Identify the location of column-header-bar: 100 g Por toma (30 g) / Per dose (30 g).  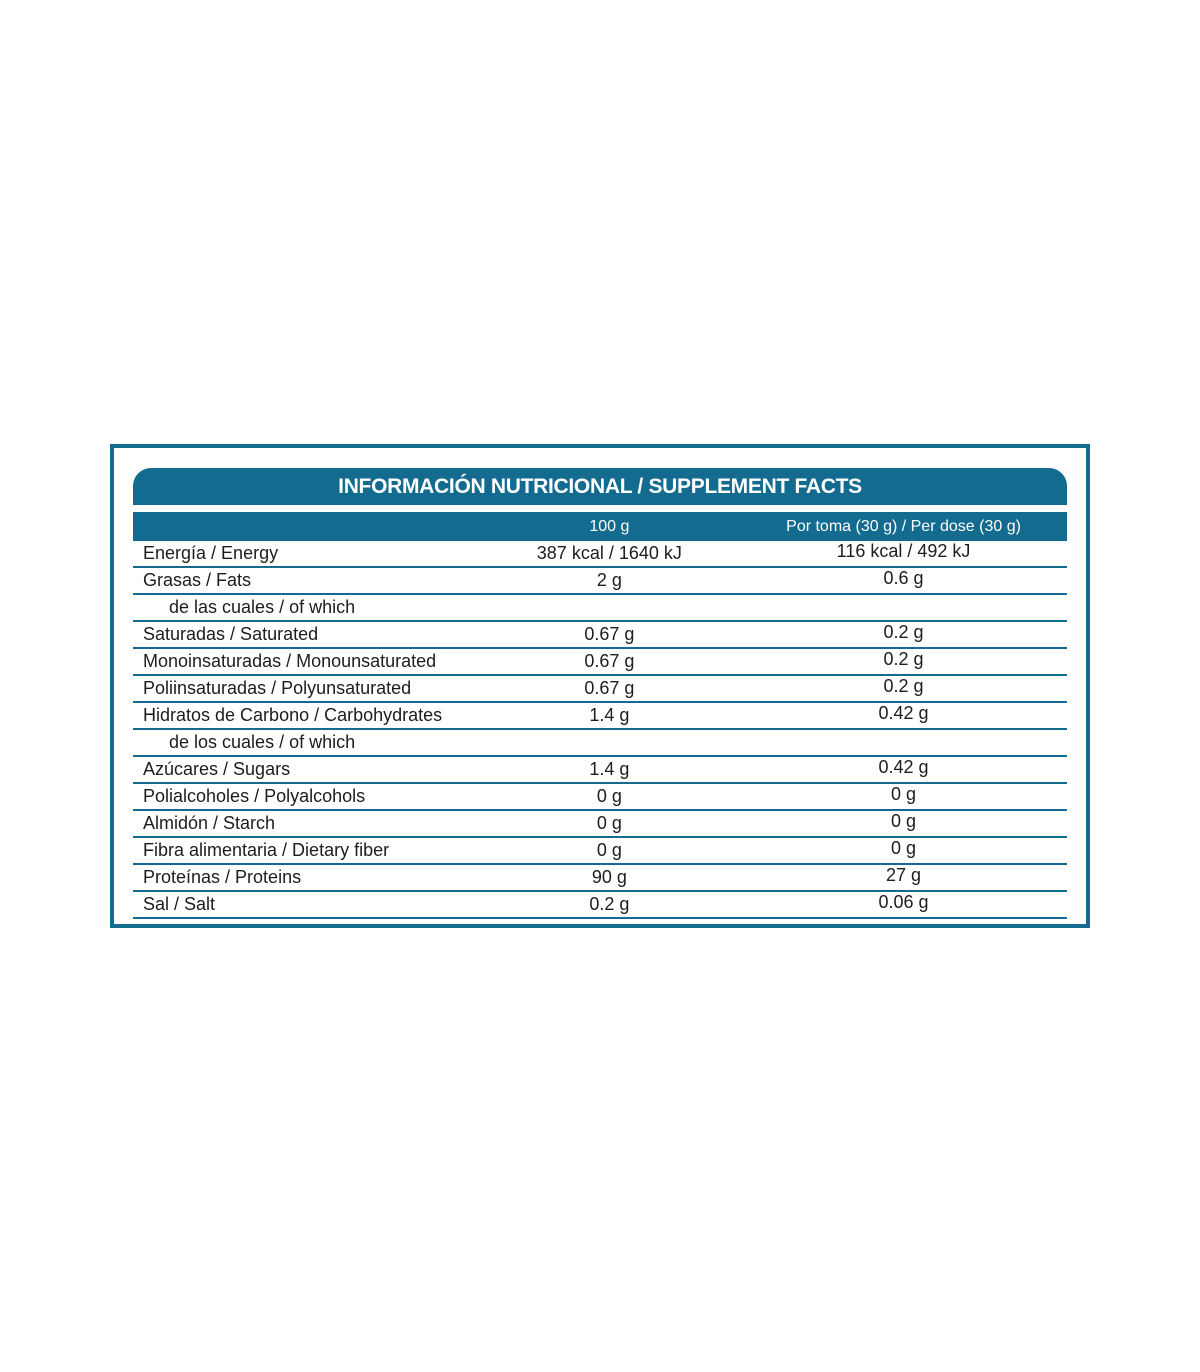
(600, 526).